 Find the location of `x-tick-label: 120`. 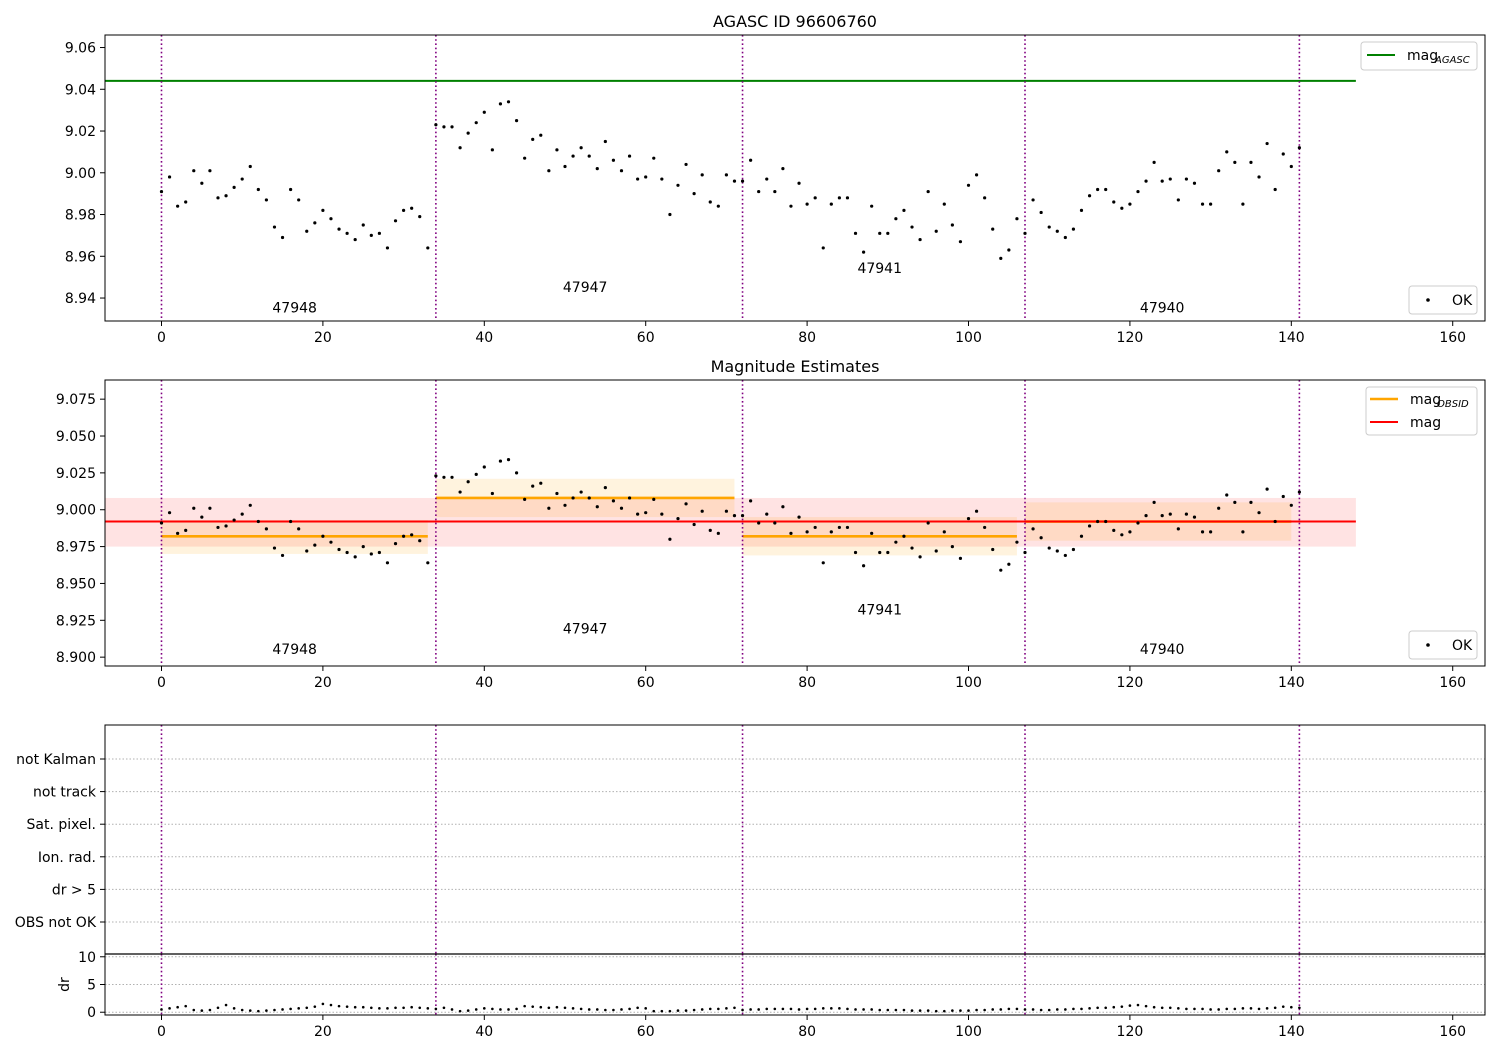

x-tick-label: 120 is located at coordinates (1130, 683).